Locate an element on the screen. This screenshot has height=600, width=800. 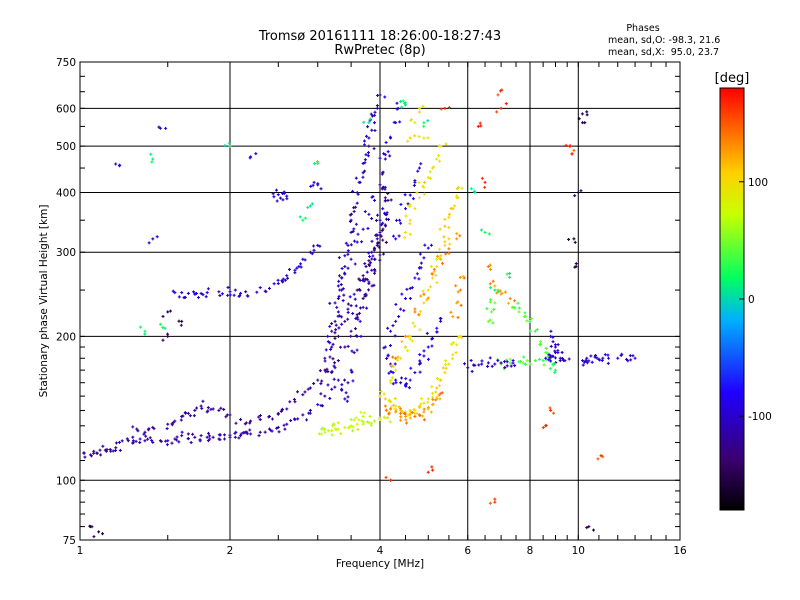
colorbar-ticks: 100 0 -100 is located at coordinates (755, 300).